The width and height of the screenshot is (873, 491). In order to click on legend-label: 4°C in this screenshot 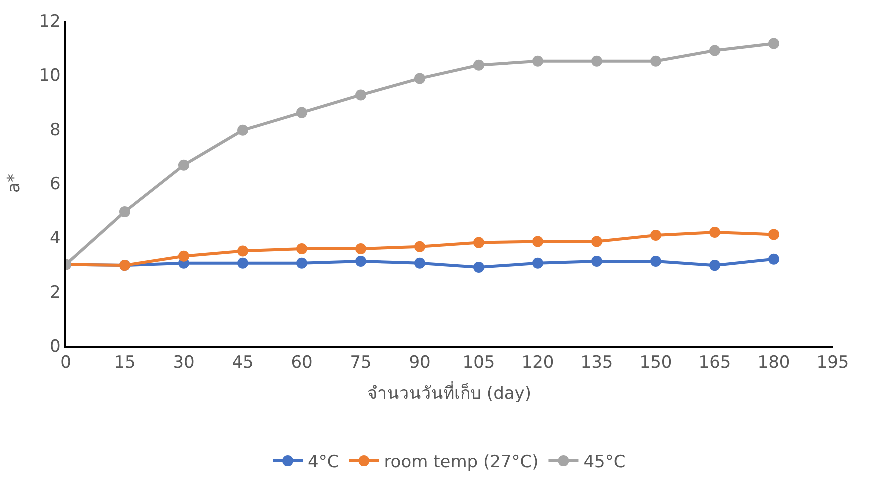, I will do `click(324, 462)`.